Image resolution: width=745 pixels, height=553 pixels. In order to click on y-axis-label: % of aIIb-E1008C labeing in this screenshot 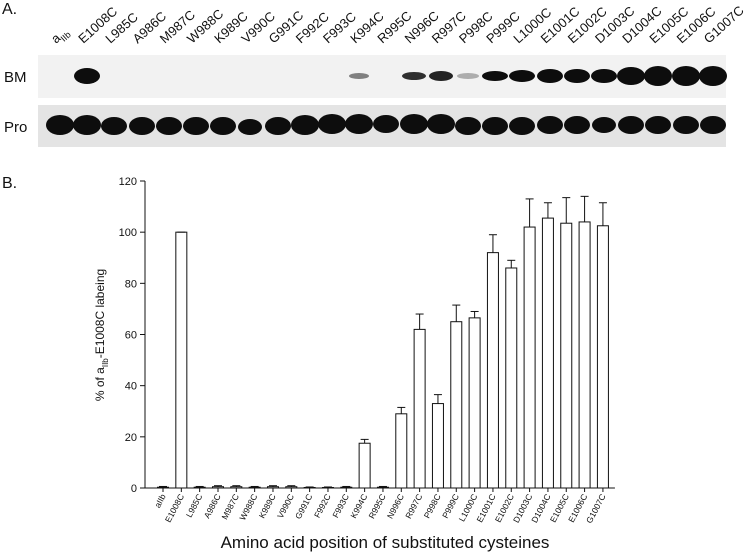, I will do `click(101, 335)`.